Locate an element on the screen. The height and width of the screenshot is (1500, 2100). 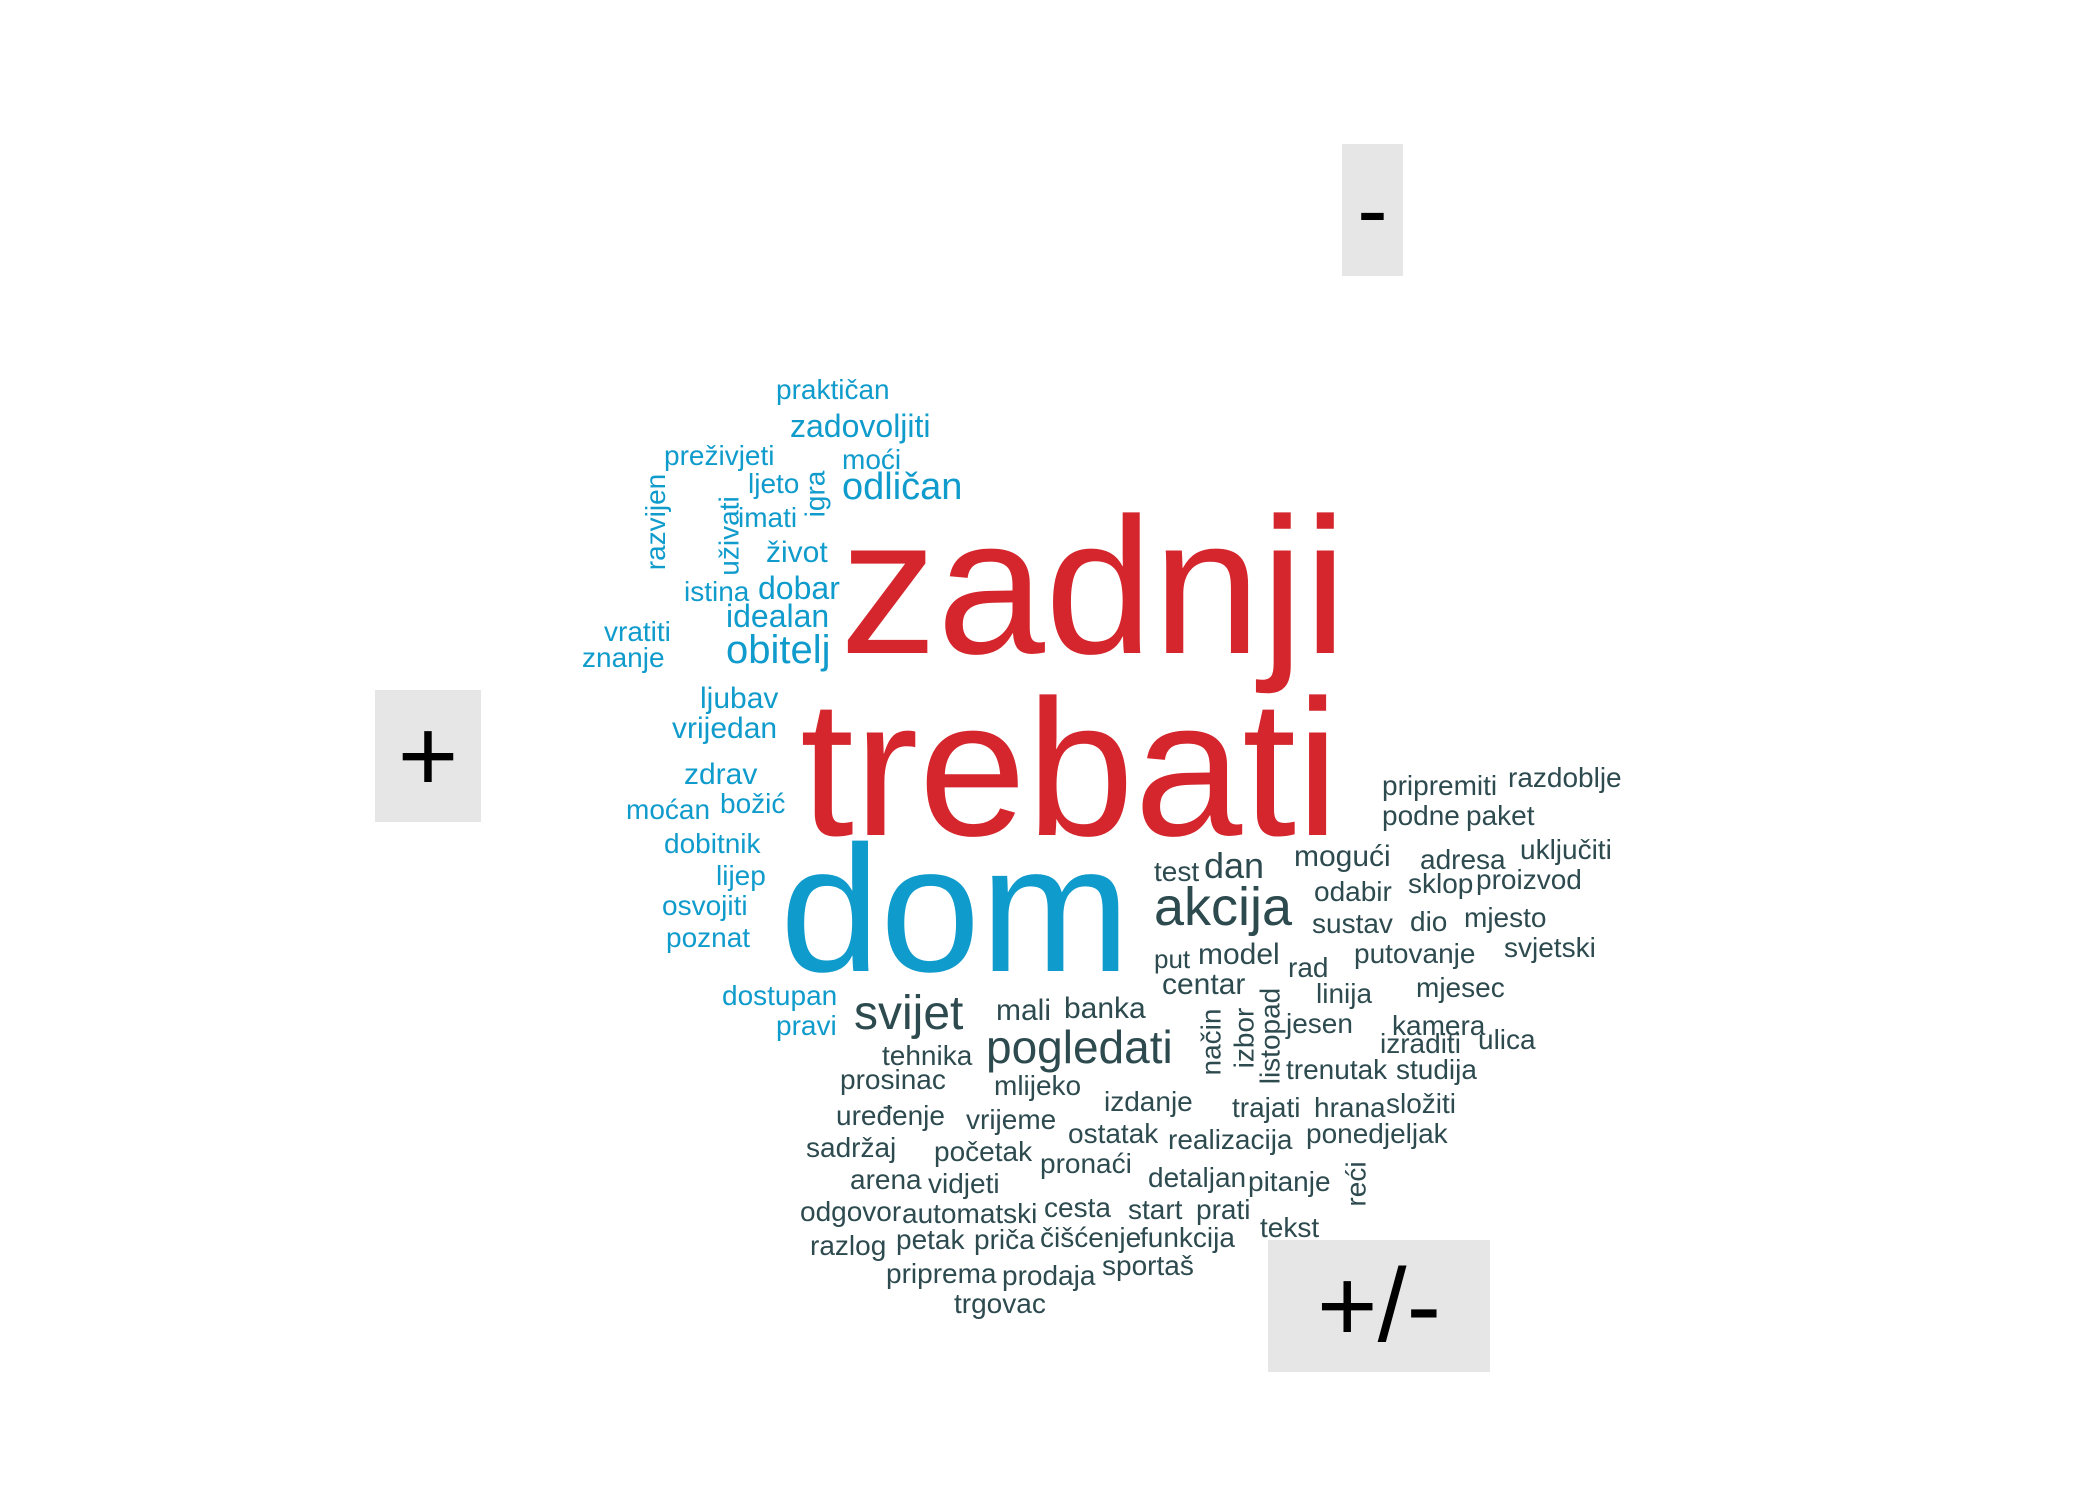
word-positive: obitelj is located at coordinates (778, 650).